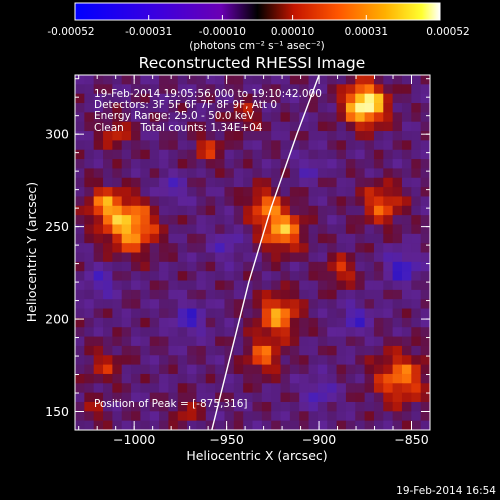 This screenshot has width=500, height=500. Describe the element at coordinates (366, 32) in the screenshot. I see `colorbar-tick-label: 0.00031` at that location.